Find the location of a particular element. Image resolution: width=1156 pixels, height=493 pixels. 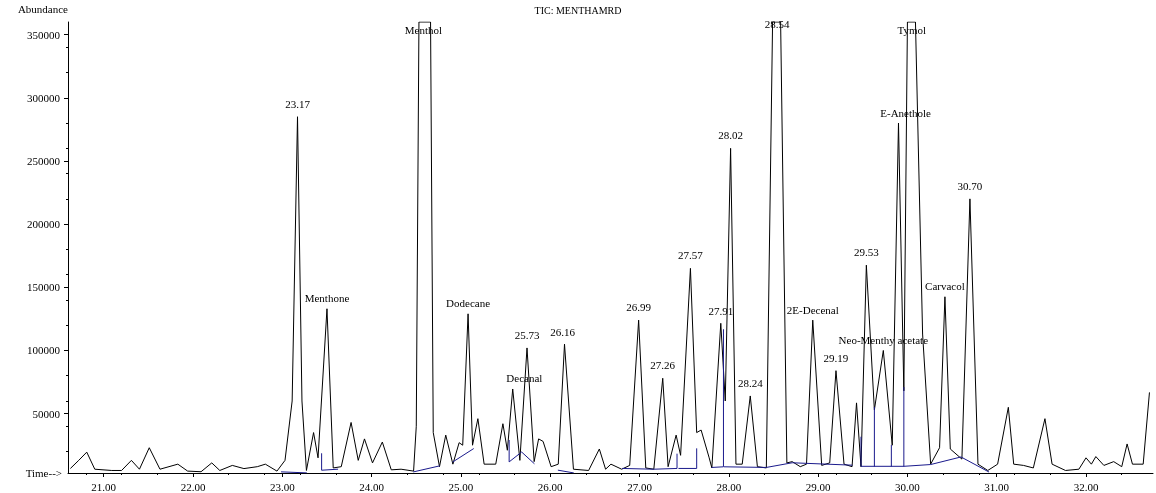

y-tick-label: 350000 is located at coordinates (44, 34).